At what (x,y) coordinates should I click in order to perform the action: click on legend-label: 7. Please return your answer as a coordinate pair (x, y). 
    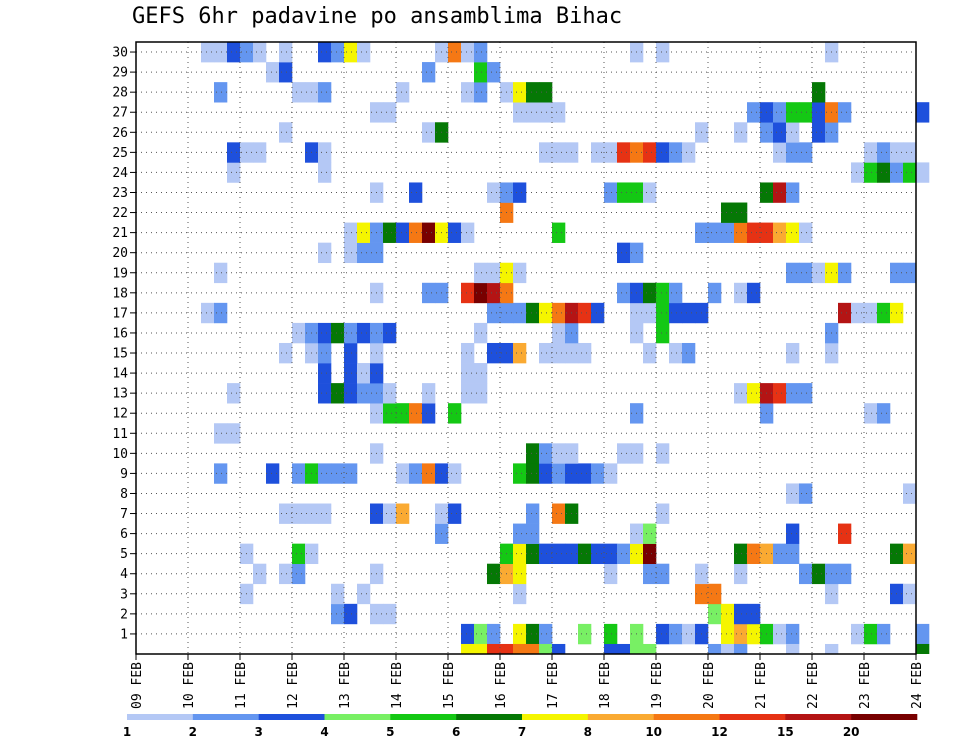
    Looking at the image, I should click on (522, 732).